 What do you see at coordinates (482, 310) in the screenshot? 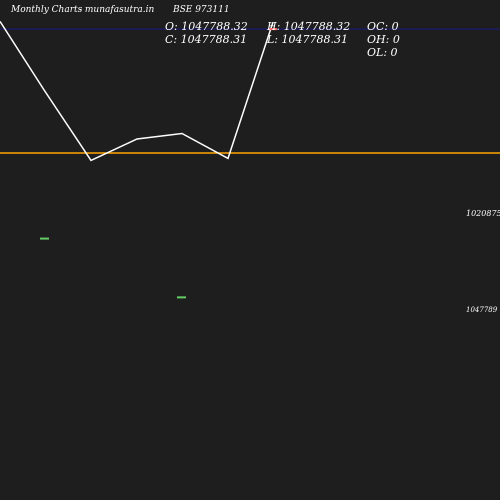
I see `navy-level-label: 1047789` at bounding box center [482, 310].